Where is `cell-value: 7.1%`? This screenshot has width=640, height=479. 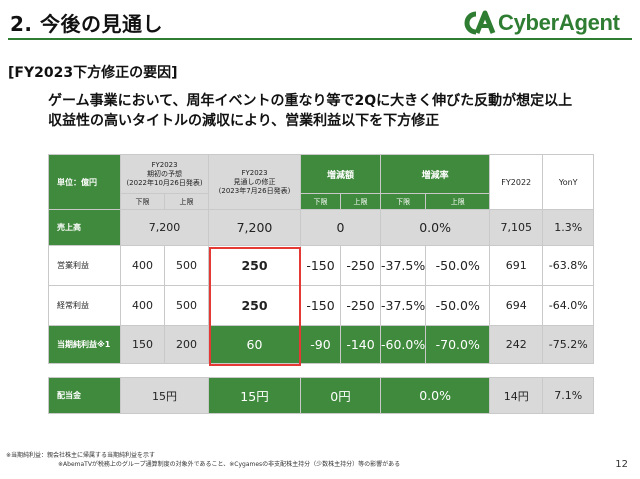 cell-value: 7.1% is located at coordinates (568, 395).